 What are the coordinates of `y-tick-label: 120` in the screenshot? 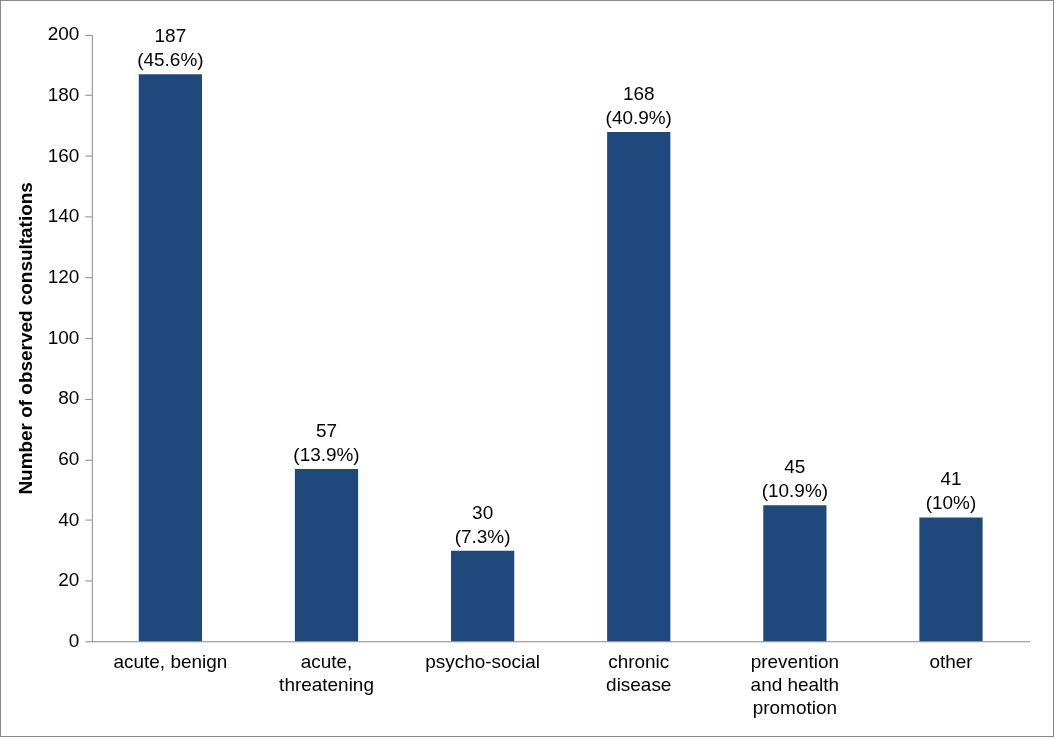 It's located at (63, 276).